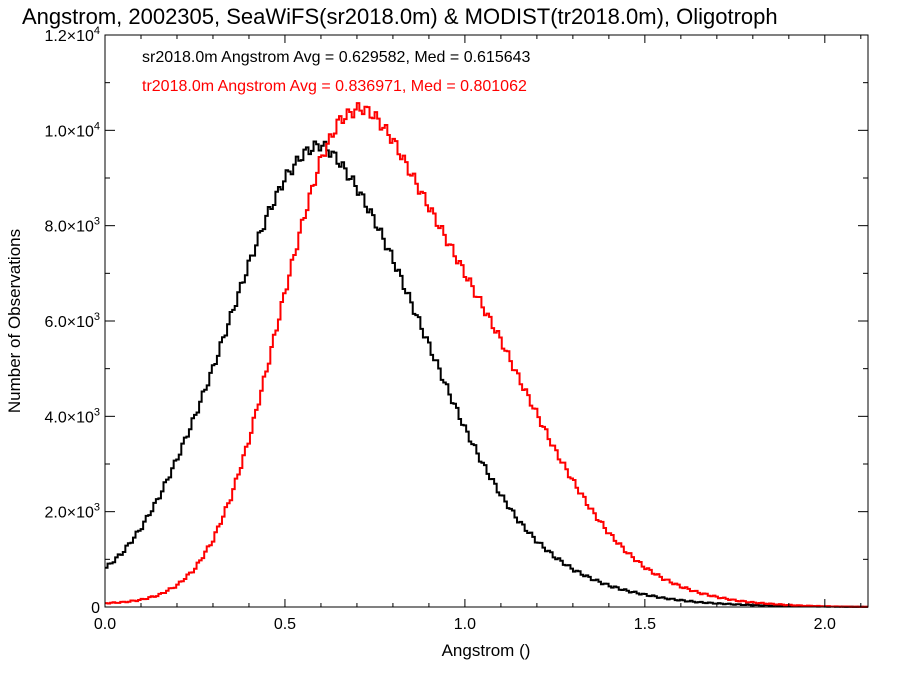 The width and height of the screenshot is (900, 675). Describe the element at coordinates (72, 321) in the screenshot. I see `y-tick-label: 6.0×10³` at that location.